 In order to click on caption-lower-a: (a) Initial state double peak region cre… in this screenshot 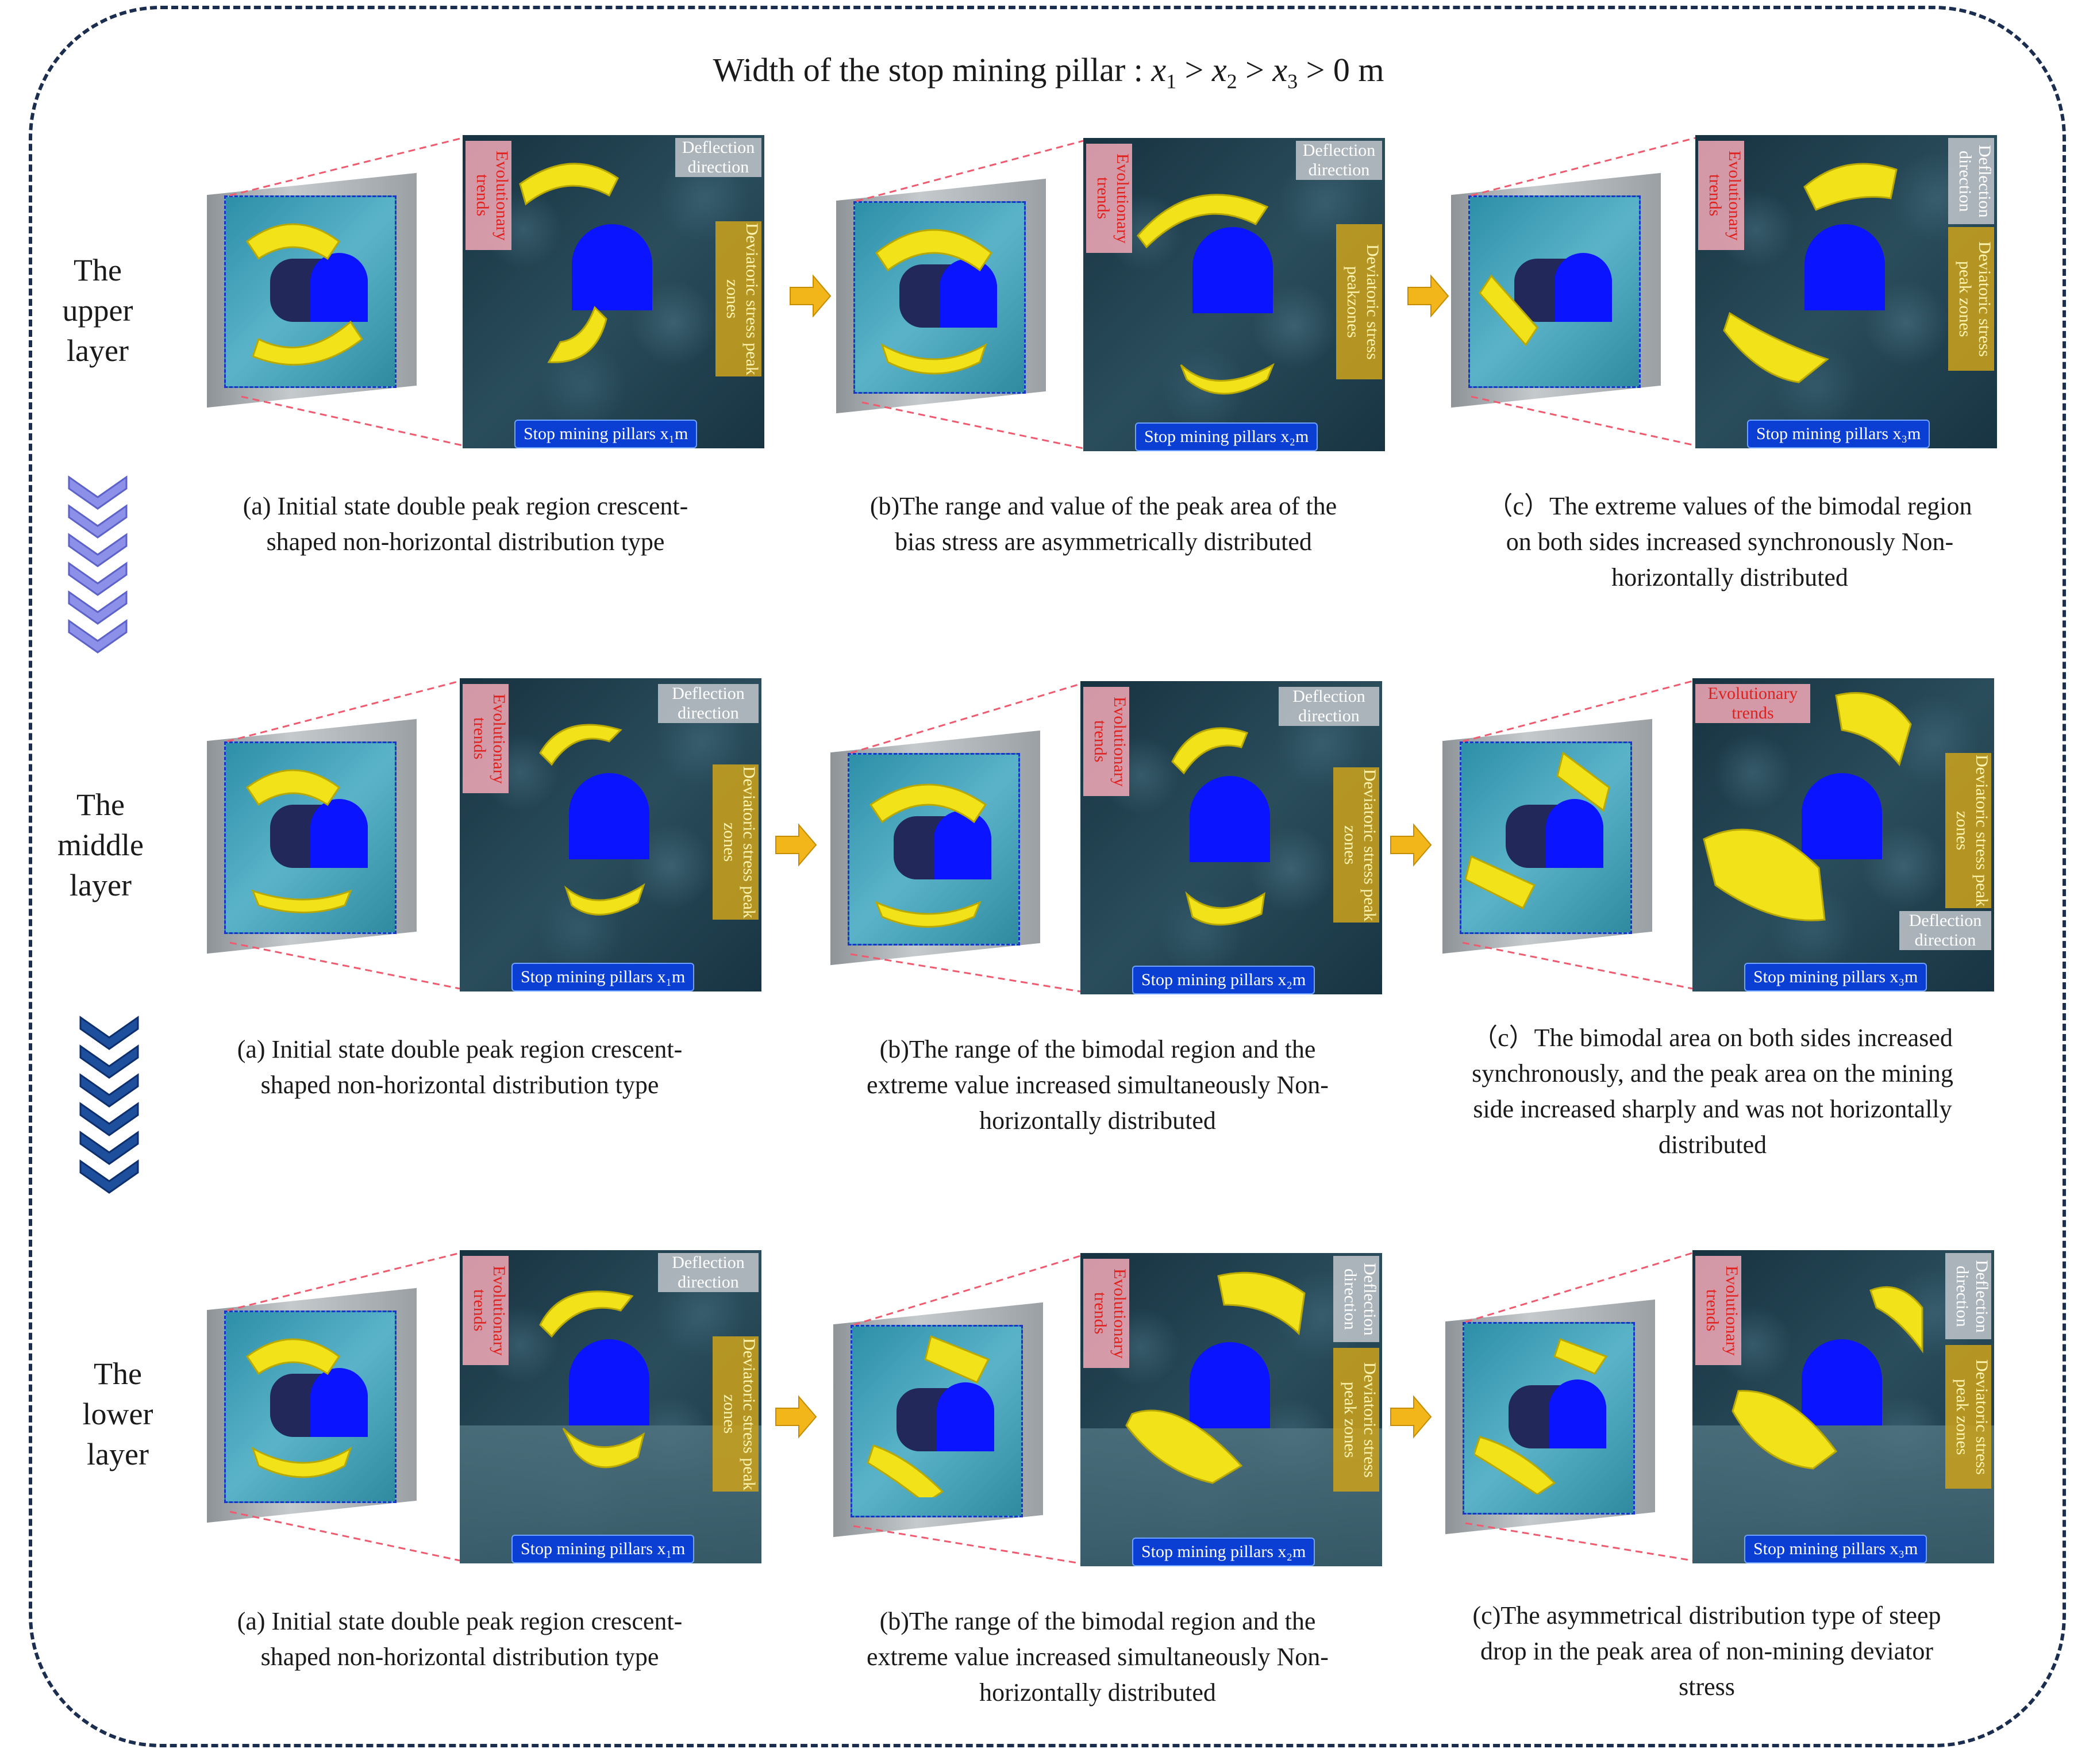, I will do `click(460, 1639)`.